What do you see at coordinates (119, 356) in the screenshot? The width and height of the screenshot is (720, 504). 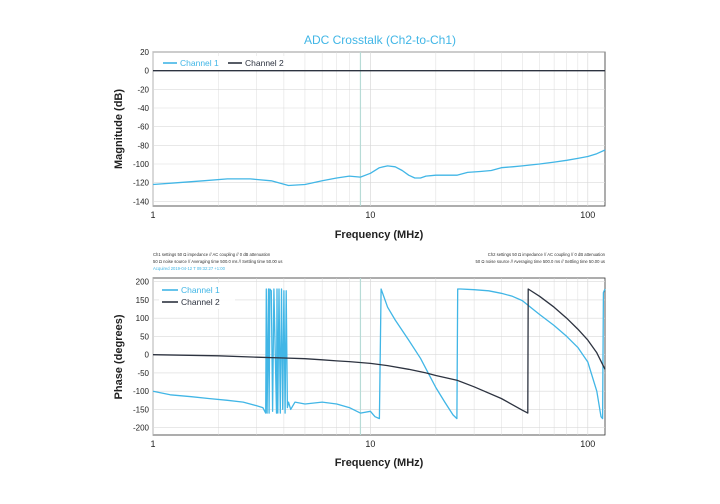 I see `phase-y-axis-label: Phase (degrees)` at bounding box center [119, 356].